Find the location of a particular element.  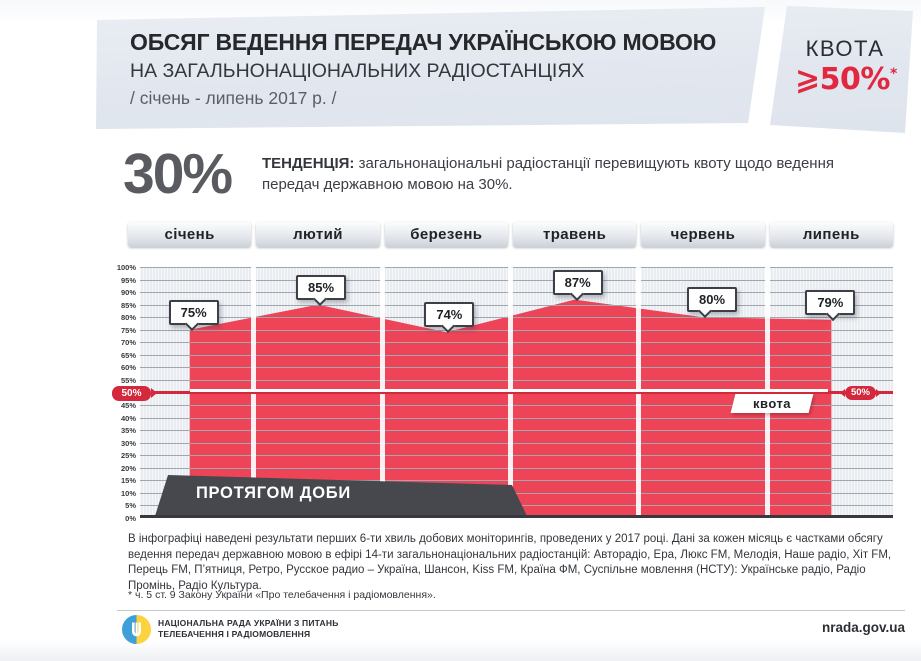

y-axis-label: 35% is located at coordinates (128, 431).